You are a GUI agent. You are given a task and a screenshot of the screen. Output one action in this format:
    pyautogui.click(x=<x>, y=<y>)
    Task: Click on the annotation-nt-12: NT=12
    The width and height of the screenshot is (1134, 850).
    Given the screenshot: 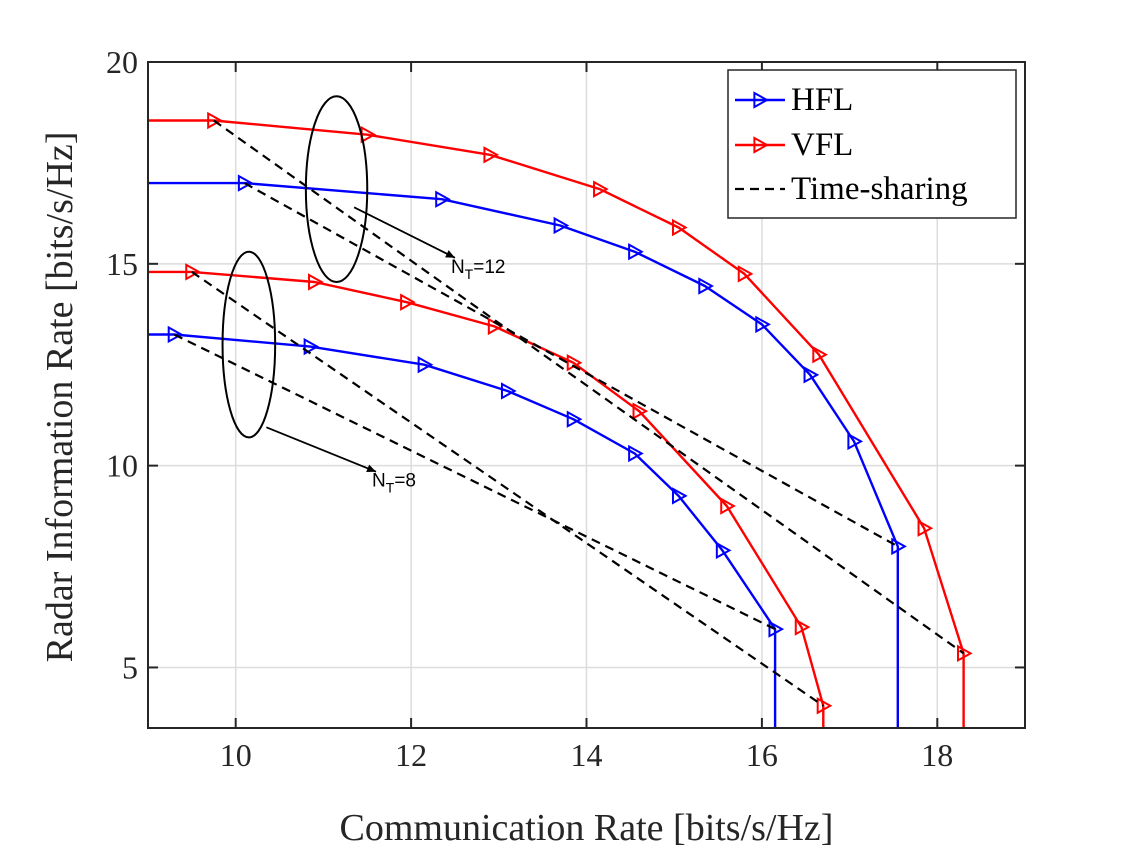 What is the action you would take?
    pyautogui.click(x=405, y=189)
    